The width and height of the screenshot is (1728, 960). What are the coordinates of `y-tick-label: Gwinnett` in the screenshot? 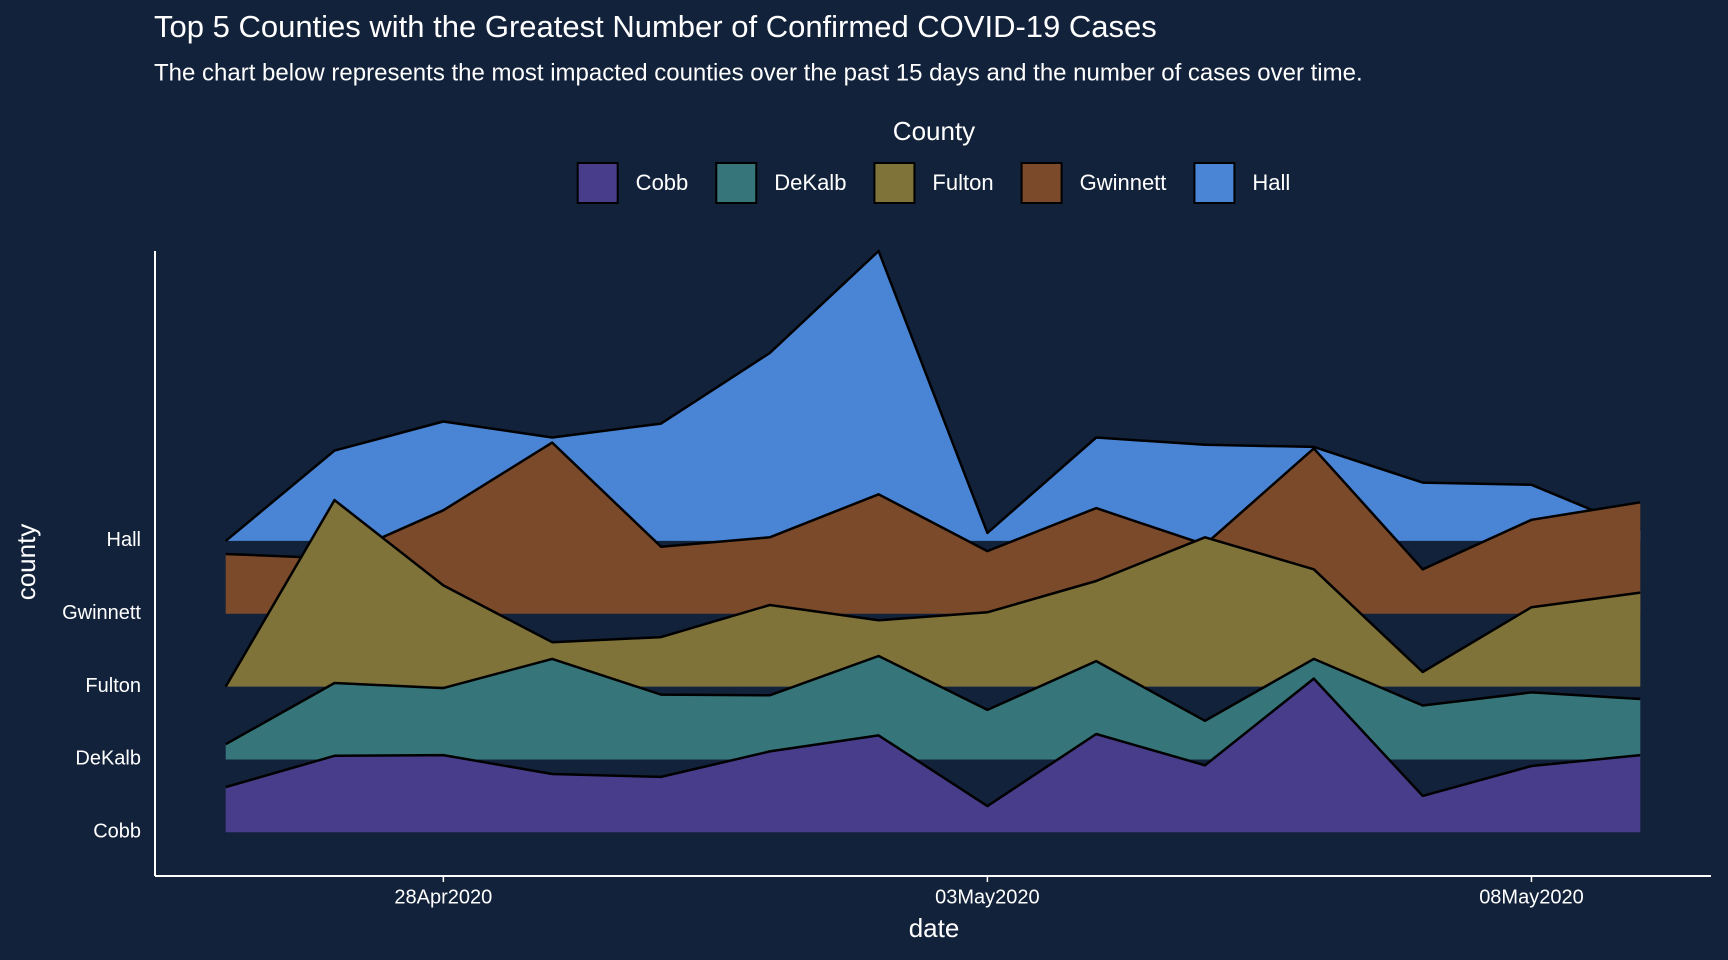 It's located at (101, 613).